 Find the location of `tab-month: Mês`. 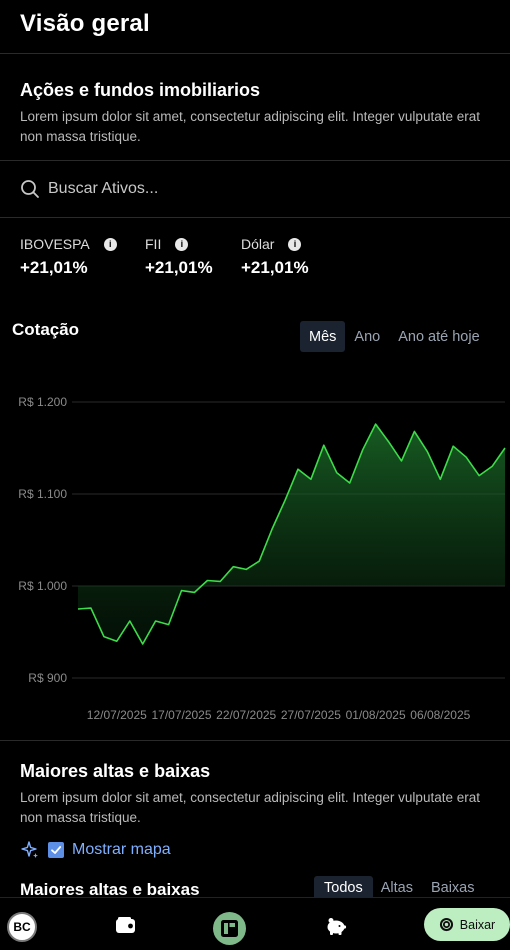

tab-month: Mês is located at coordinates (323, 336).